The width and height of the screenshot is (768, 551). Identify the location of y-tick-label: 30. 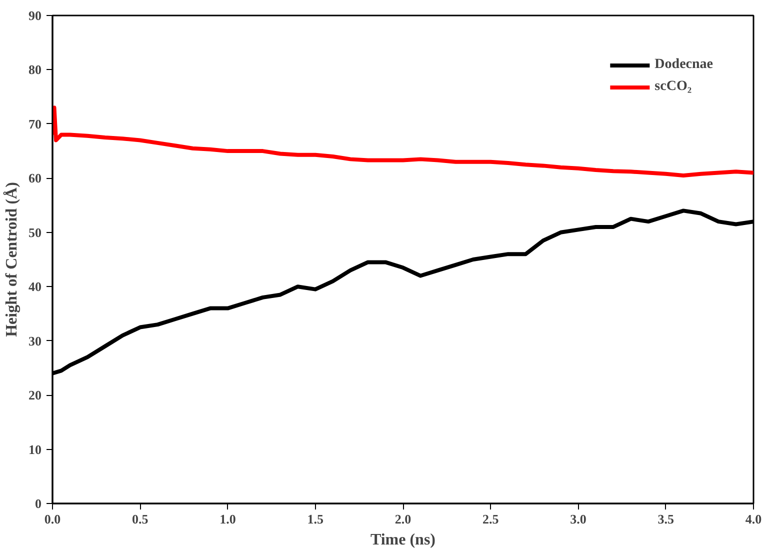
(35, 340).